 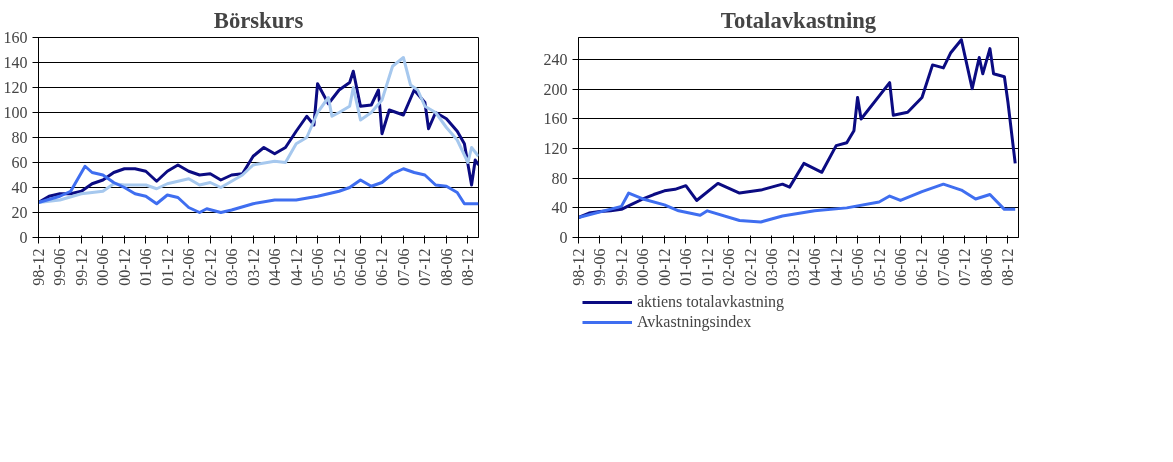 I want to click on legend-label: Avkastningsindex, so click(x=694, y=322).